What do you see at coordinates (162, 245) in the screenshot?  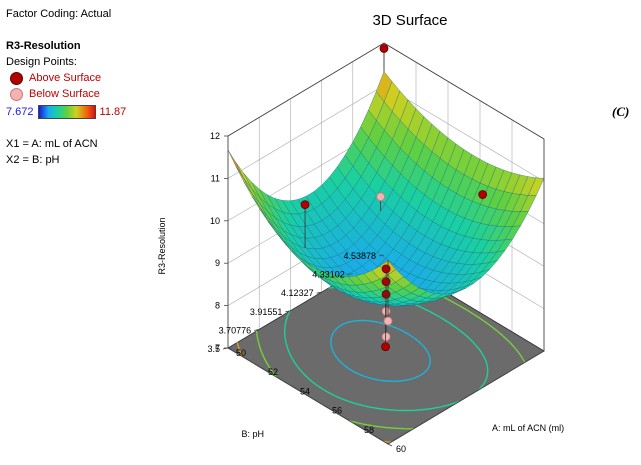 I see `z-axis-title: R3-Resolution` at bounding box center [162, 245].